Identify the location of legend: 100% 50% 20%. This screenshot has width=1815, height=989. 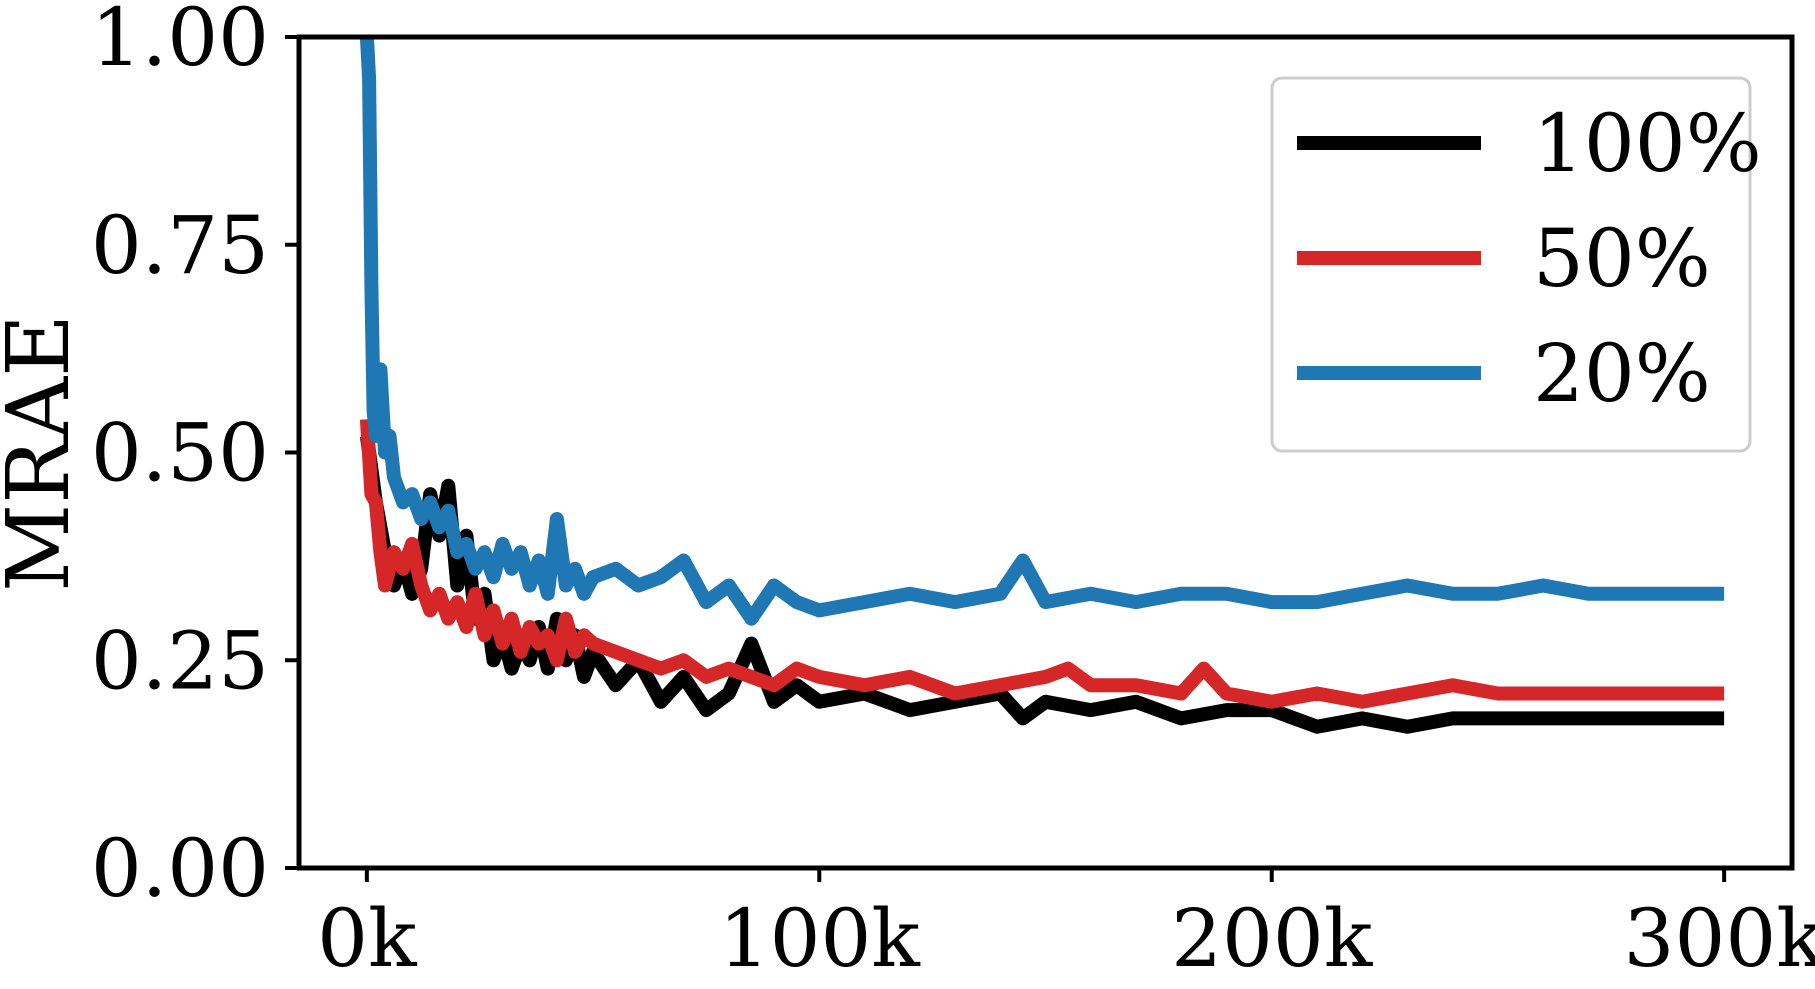
(1516, 264).